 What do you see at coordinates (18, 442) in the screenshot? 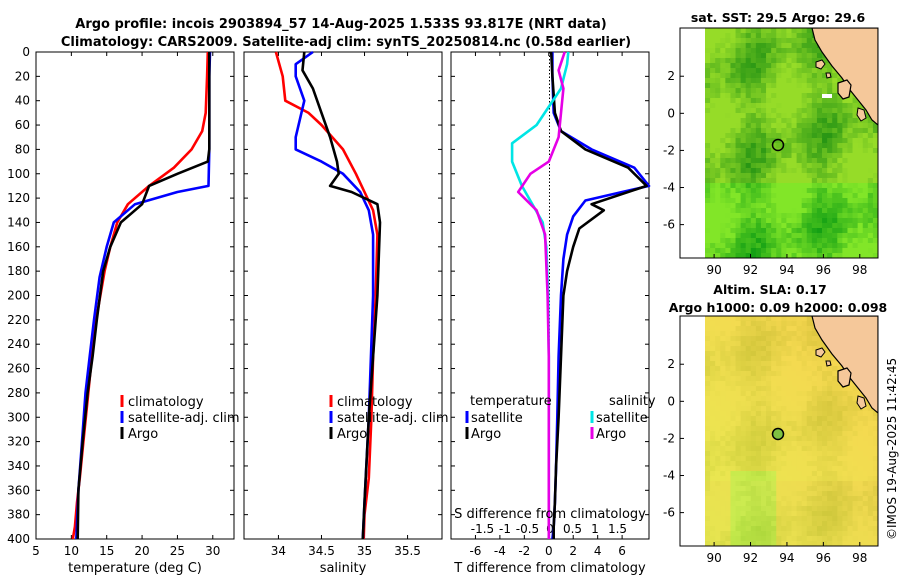
I see `y-tick-label: 320` at bounding box center [18, 442].